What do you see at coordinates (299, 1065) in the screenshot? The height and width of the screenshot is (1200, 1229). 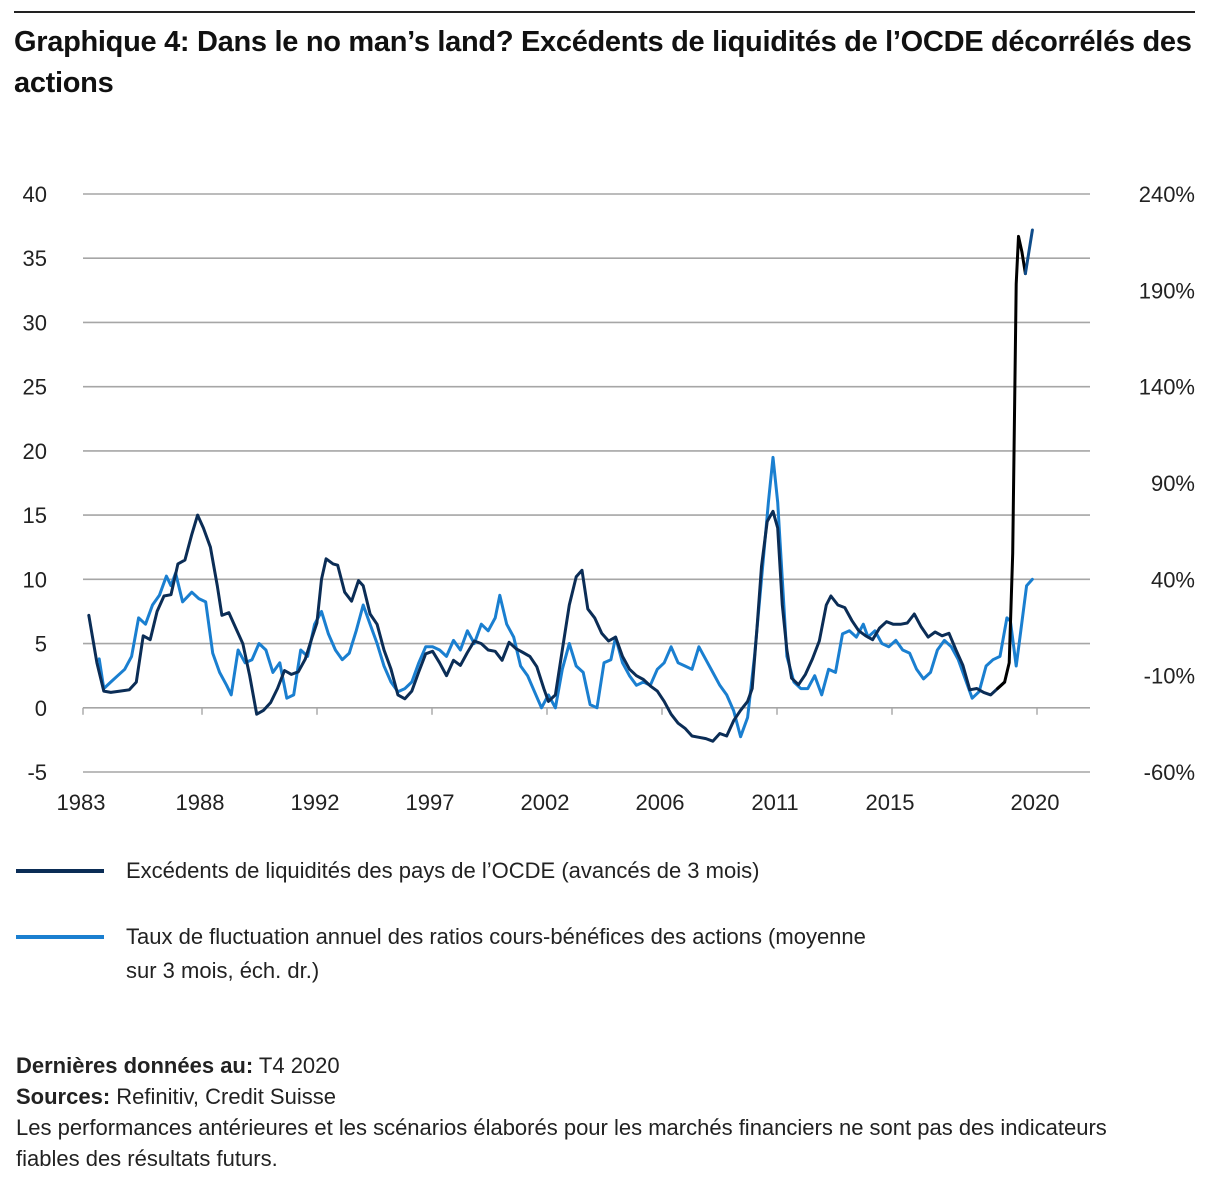 I see `latest-data-value: T4 2020` at bounding box center [299, 1065].